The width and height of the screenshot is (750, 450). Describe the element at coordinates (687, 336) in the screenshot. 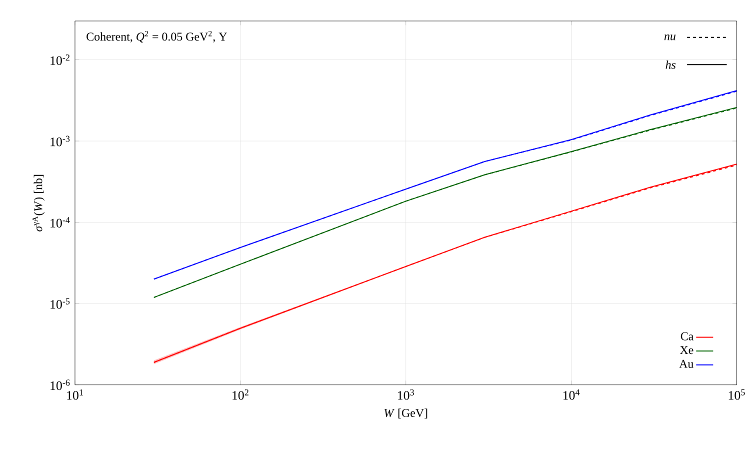

I see `legend-label: Ca` at that location.